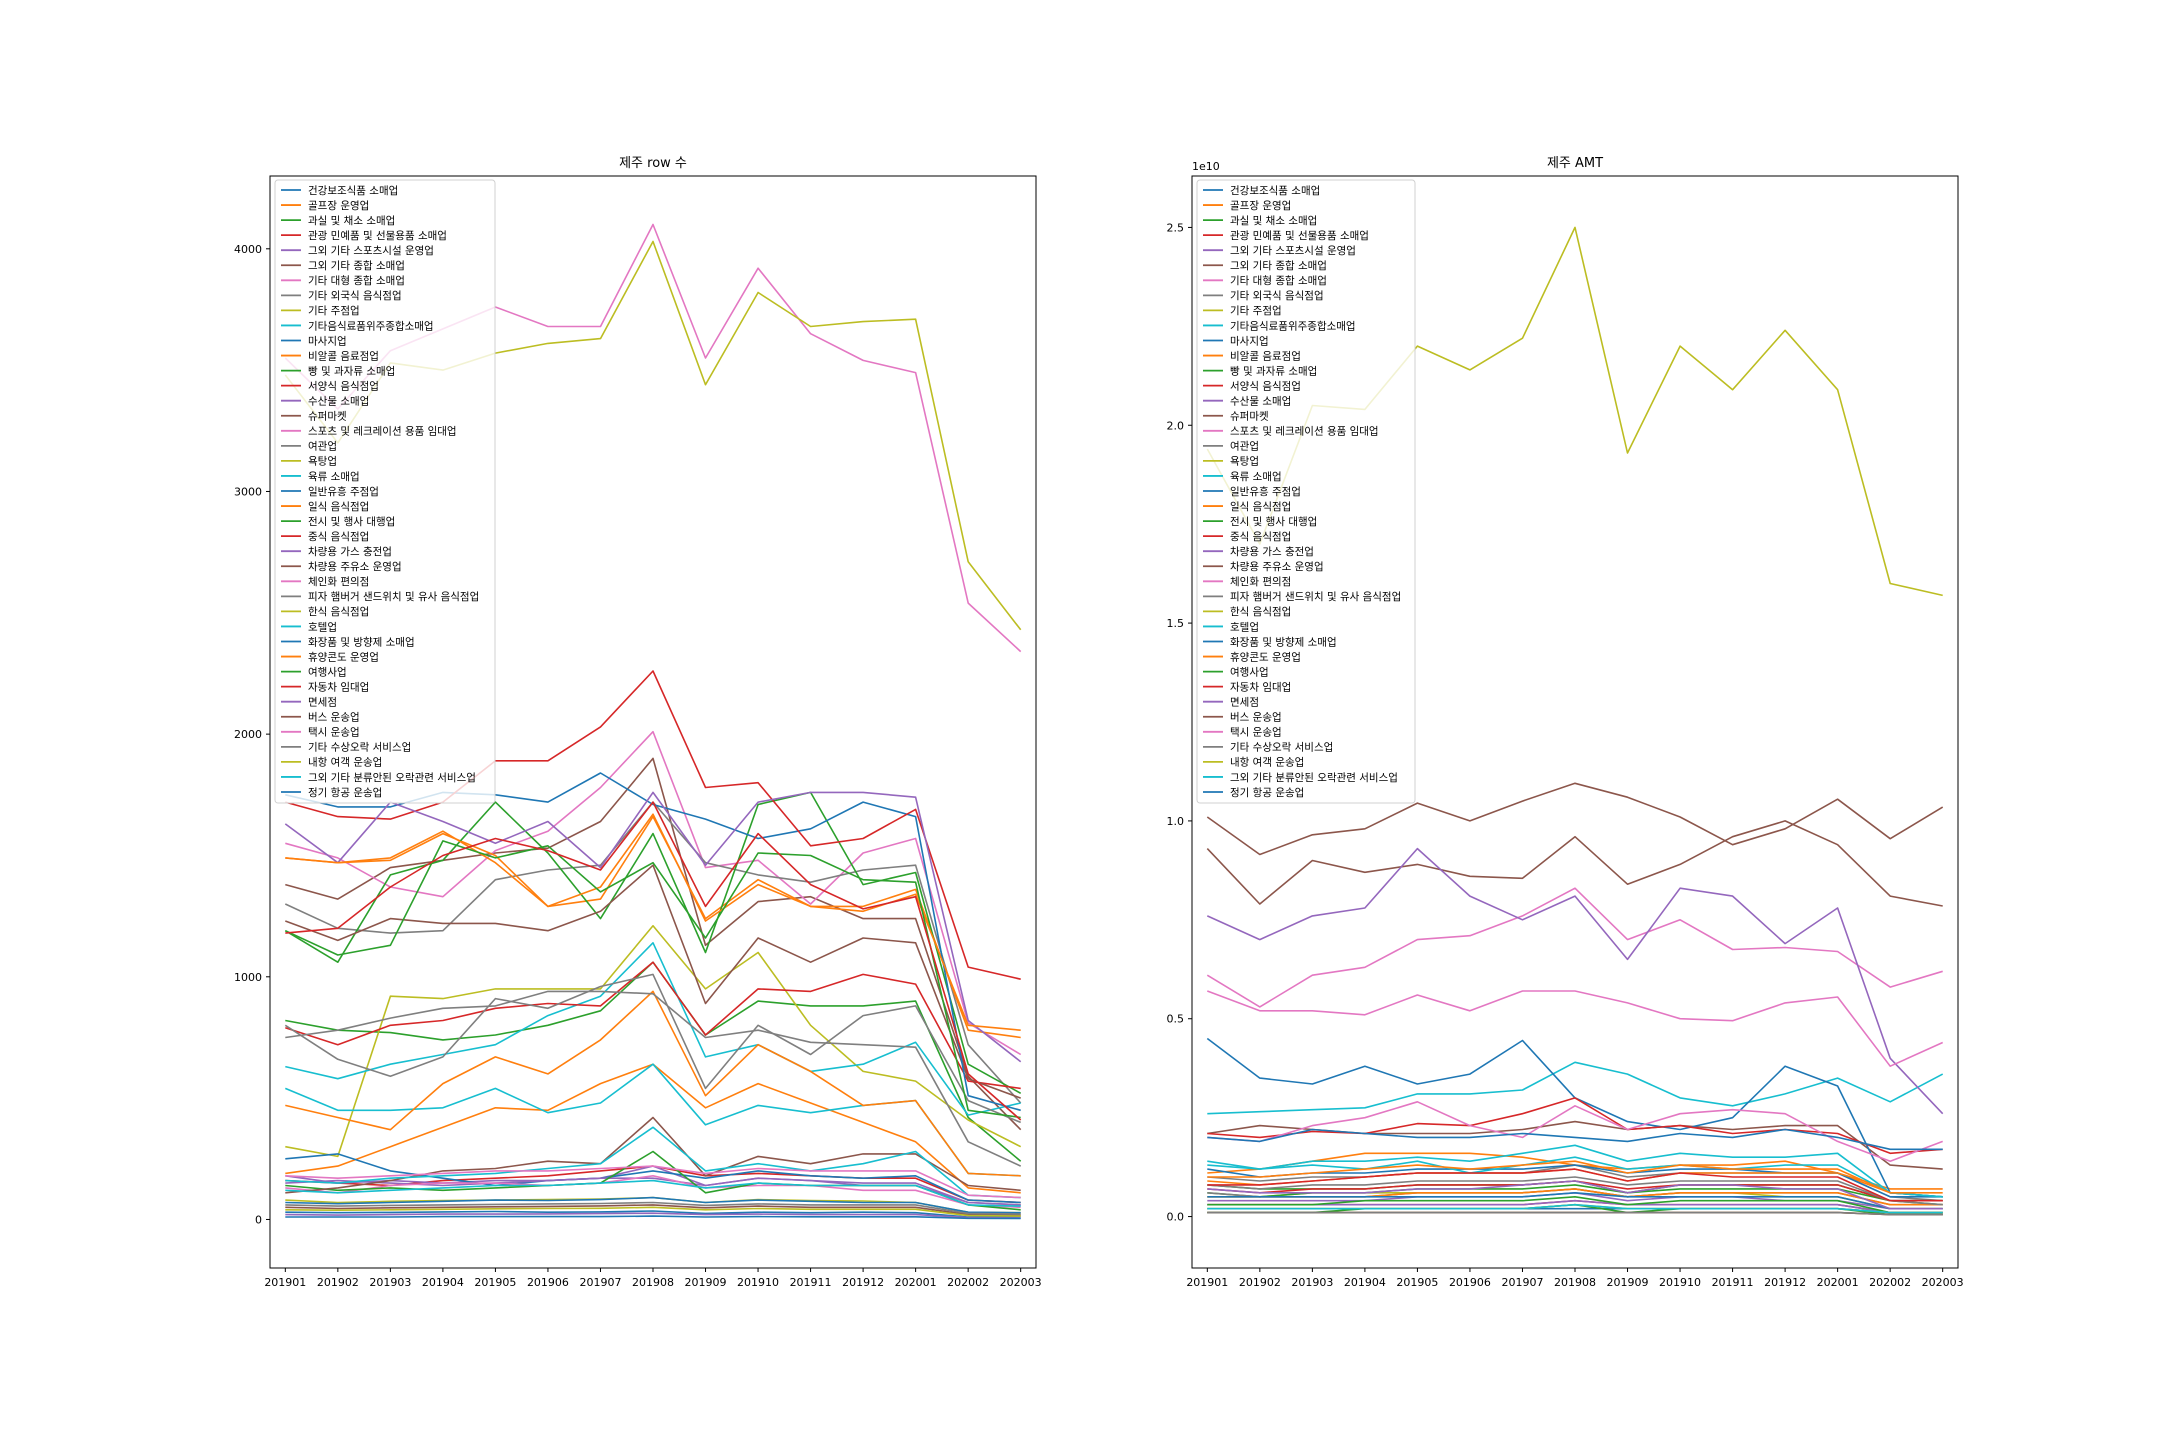 This screenshot has width=2160, height=1440. I want to click on legend-entry: 빵 및 과자류 소매업, so click(351, 370).